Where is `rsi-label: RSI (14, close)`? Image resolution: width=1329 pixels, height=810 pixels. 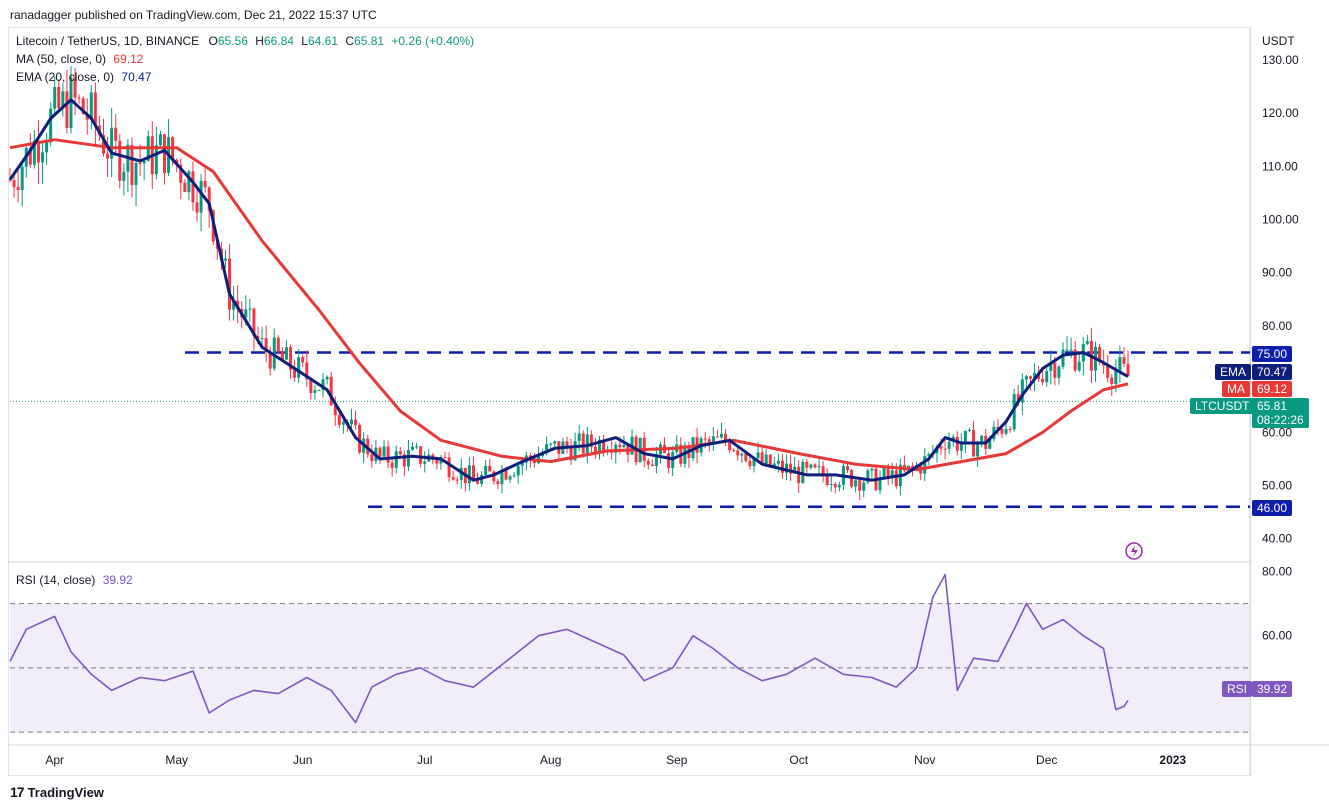
rsi-label: RSI (14, close) is located at coordinates (56, 580).